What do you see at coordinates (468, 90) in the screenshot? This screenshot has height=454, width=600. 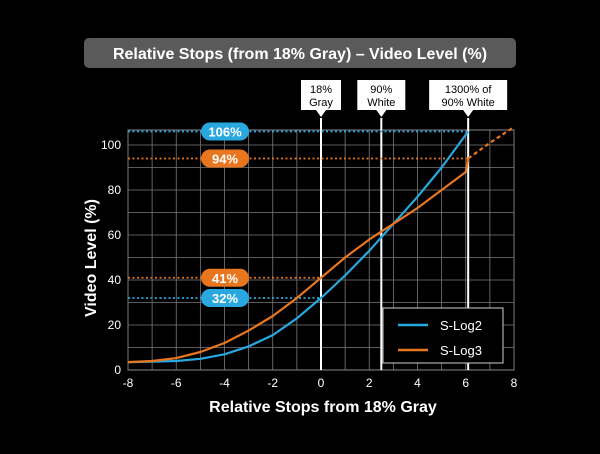 I see `reference-label-text: 1300% of` at bounding box center [468, 90].